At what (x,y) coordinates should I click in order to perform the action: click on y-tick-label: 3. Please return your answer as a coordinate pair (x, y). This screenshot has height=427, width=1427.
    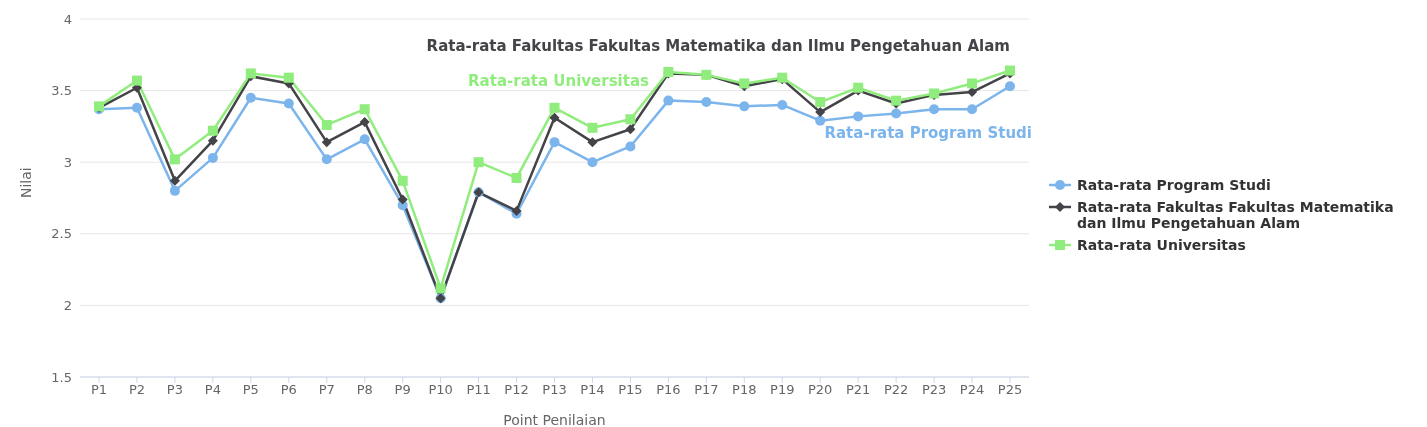
    Looking at the image, I should click on (67, 162).